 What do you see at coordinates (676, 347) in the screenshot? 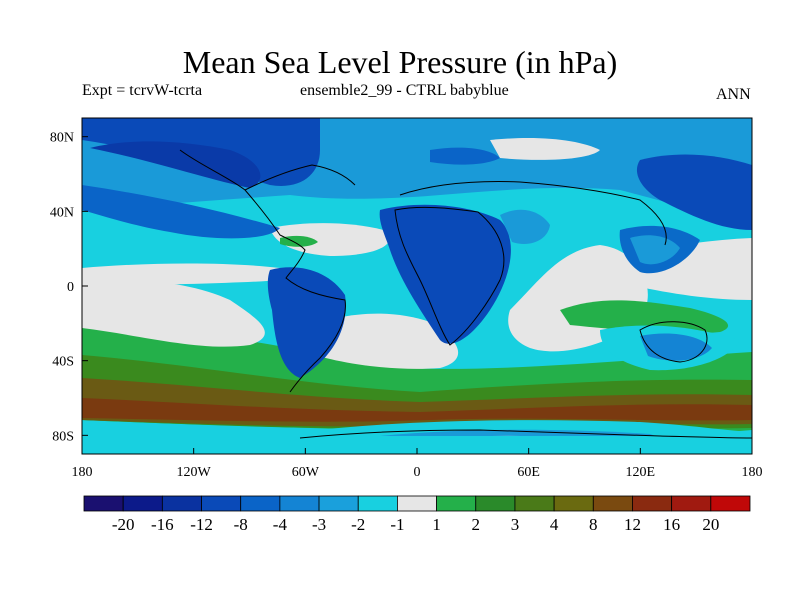
I see `field-australia-blue` at bounding box center [676, 347].